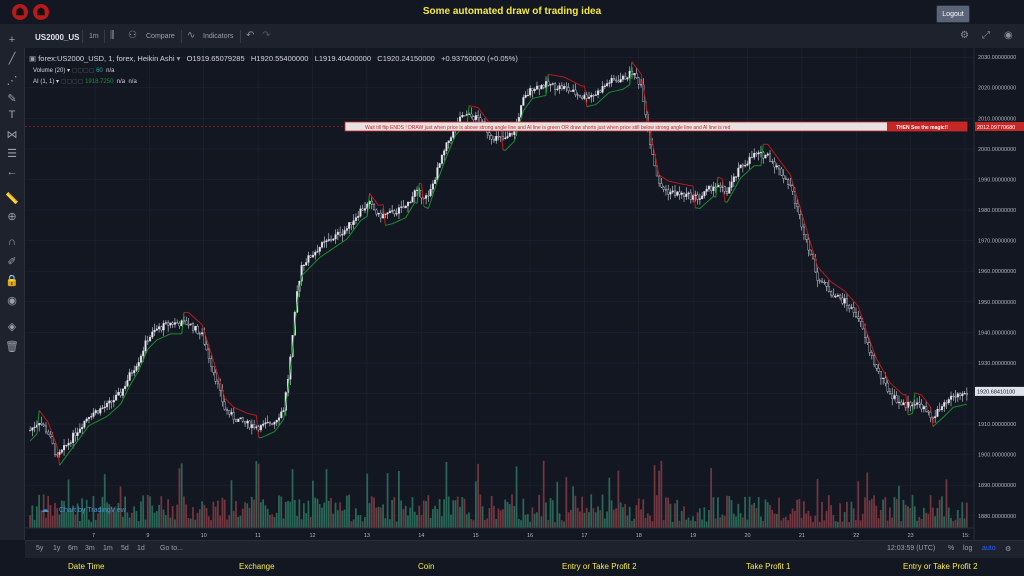 The width and height of the screenshot is (1024, 576). I want to click on indicators-button: Indicators, so click(218, 36).